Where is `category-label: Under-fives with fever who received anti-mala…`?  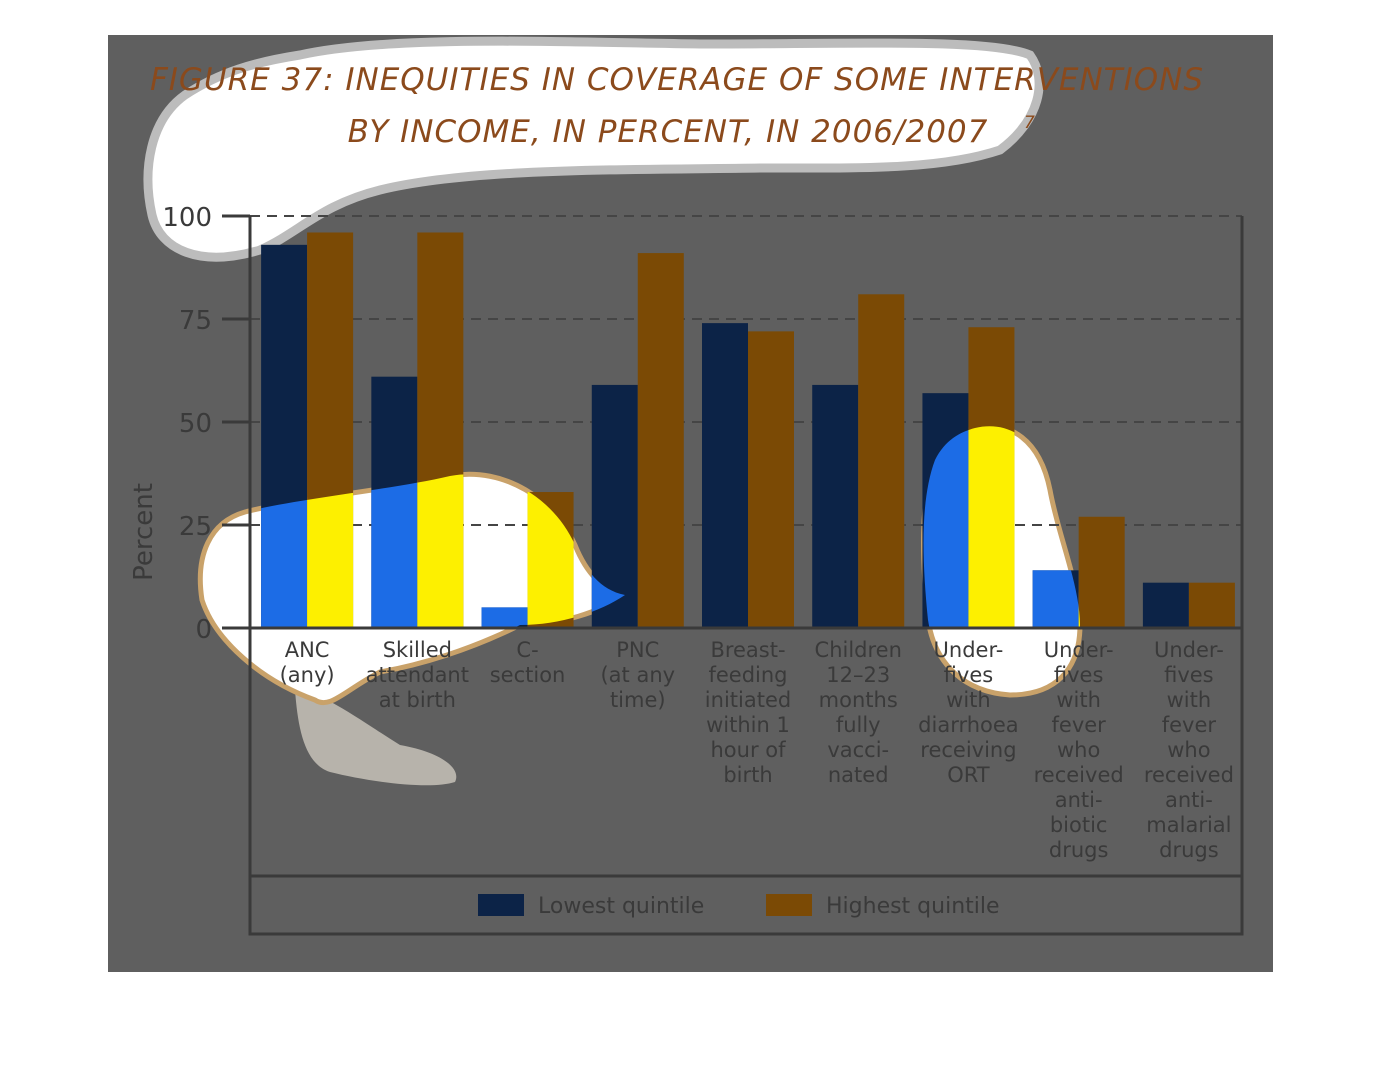 category-label: Under-fives with fever who received anti-mala… is located at coordinates (1189, 750).